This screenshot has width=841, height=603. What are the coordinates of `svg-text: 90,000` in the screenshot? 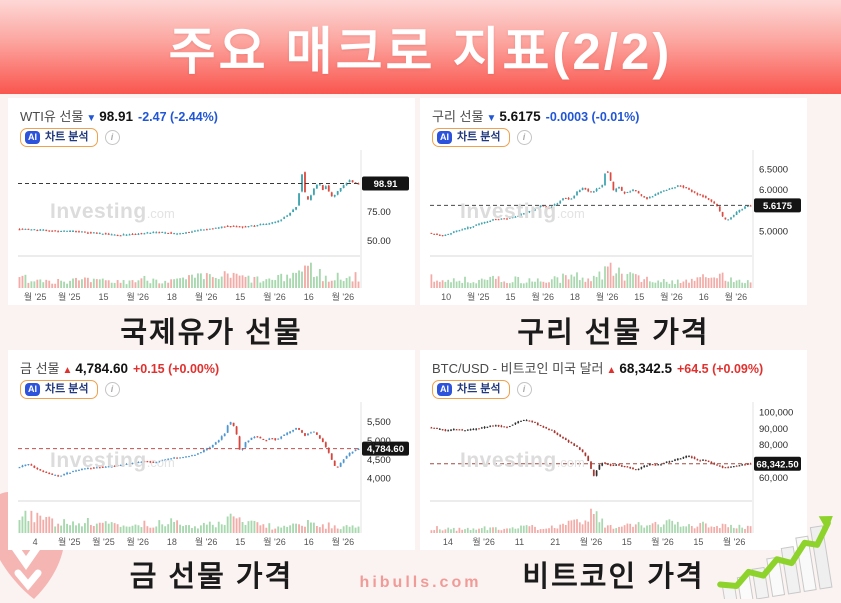 It's located at (773, 429).